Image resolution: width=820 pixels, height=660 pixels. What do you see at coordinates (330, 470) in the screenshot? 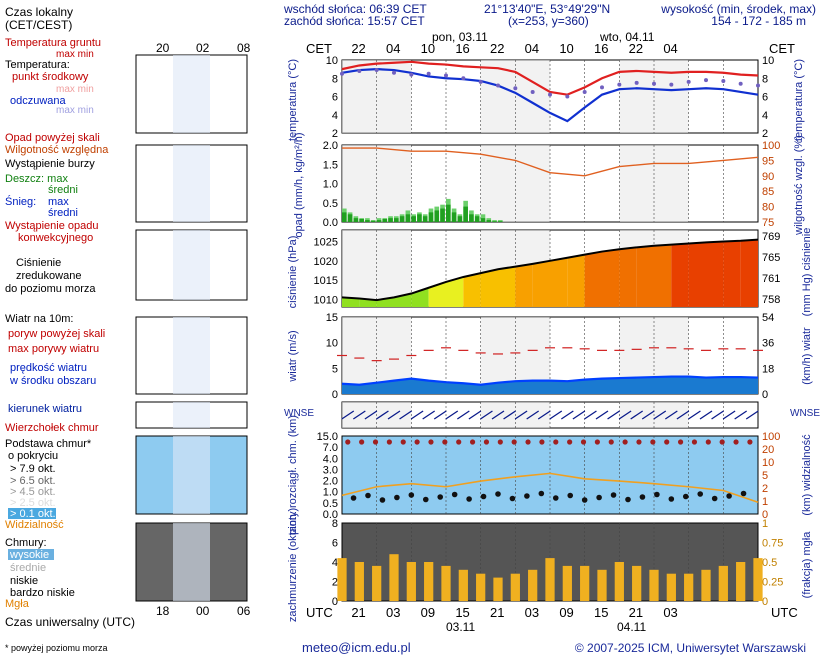
I see `cloudbase-tick: 3.0` at bounding box center [330, 470].